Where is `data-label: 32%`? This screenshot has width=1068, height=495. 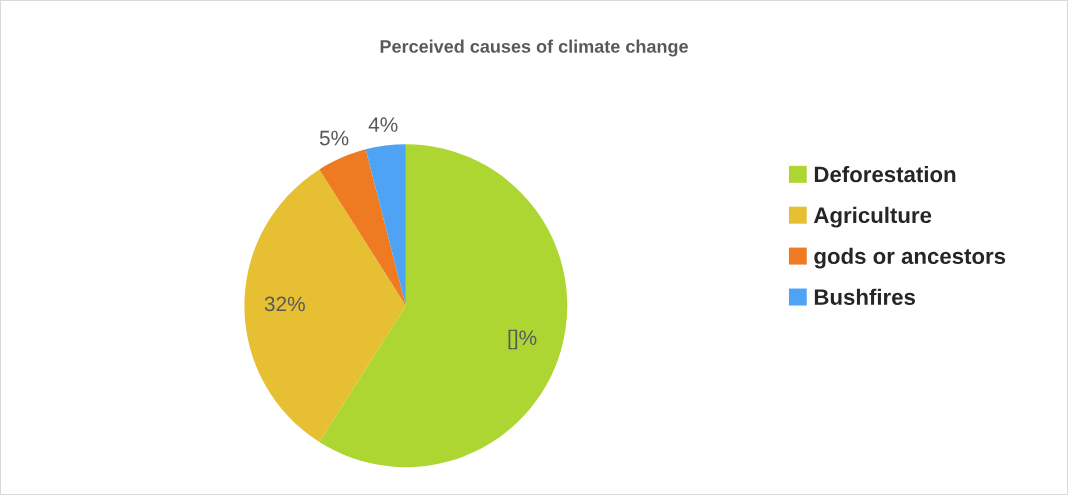
data-label: 32% is located at coordinates (284, 304).